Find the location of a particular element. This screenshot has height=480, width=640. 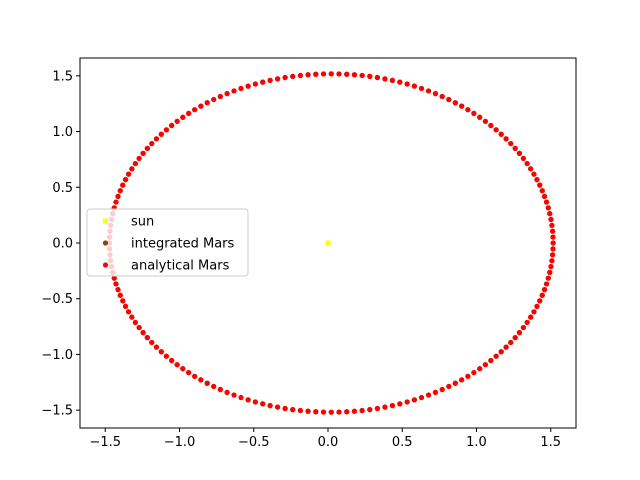

x-tick-label: 0.0 is located at coordinates (328, 442).